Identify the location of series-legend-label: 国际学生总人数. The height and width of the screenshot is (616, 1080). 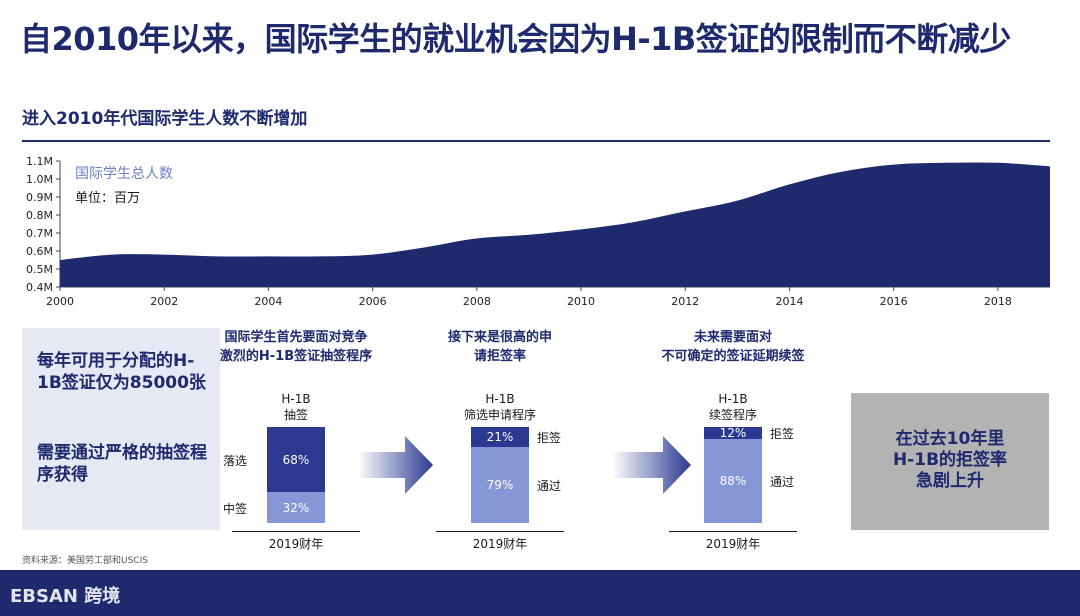
(124, 174).